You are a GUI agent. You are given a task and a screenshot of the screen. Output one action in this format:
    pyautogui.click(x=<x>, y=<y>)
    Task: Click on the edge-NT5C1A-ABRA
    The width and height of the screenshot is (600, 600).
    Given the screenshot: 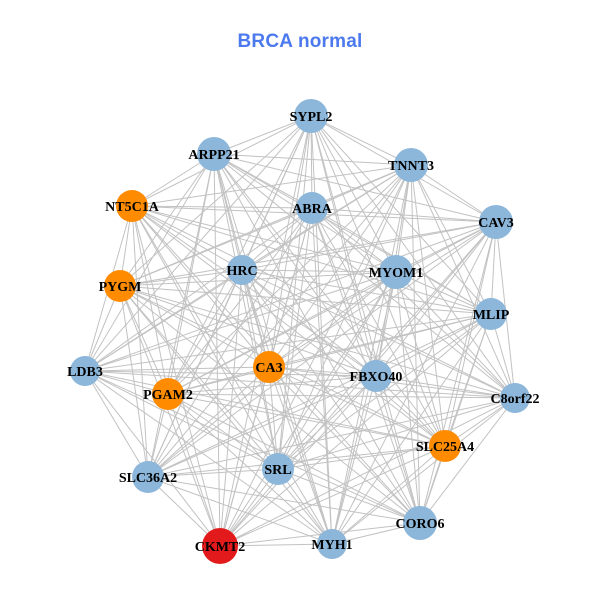 What is the action you would take?
    pyautogui.click(x=222, y=207)
    